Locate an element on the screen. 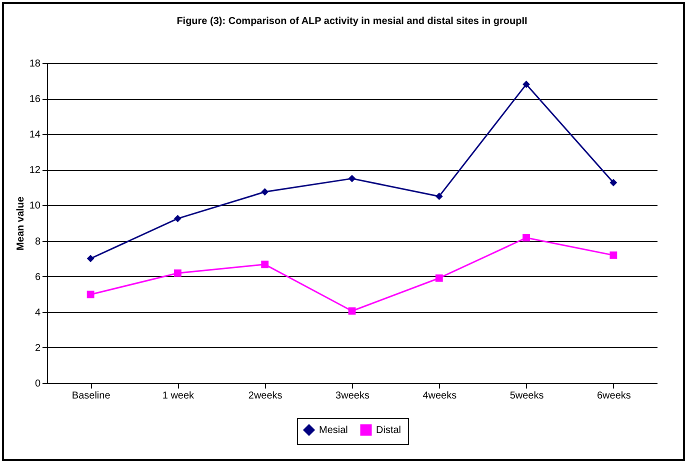 This screenshot has height=463, width=689. y-tick-label: 2 is located at coordinates (37, 348).